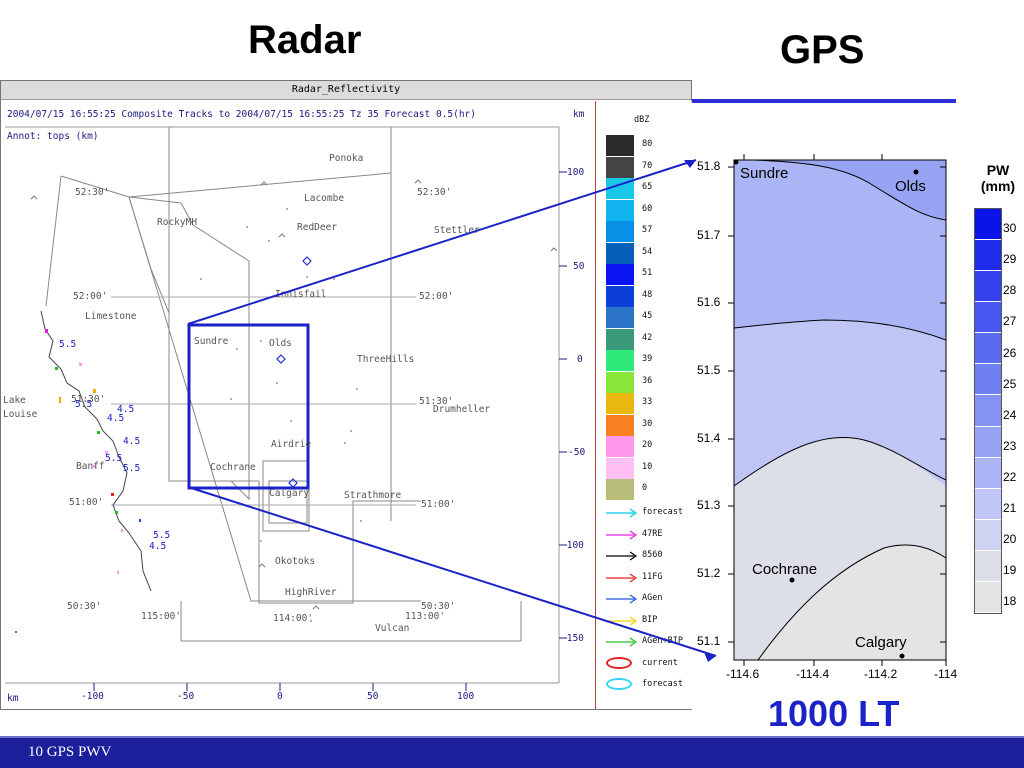  What do you see at coordinates (998, 186) in the screenshot?
I see `pw-title-line2: (mm)` at bounding box center [998, 186].